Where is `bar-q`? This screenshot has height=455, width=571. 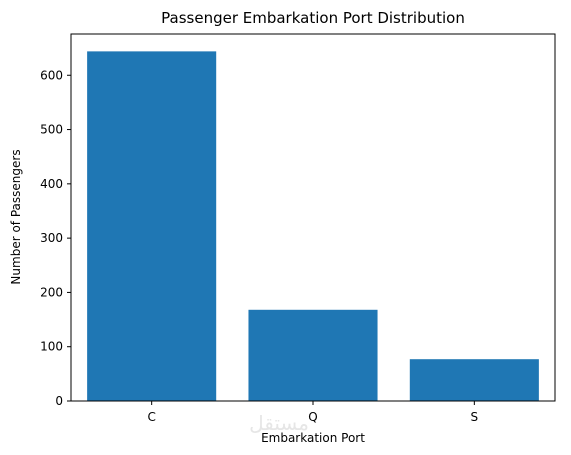 bar-q is located at coordinates (313, 355).